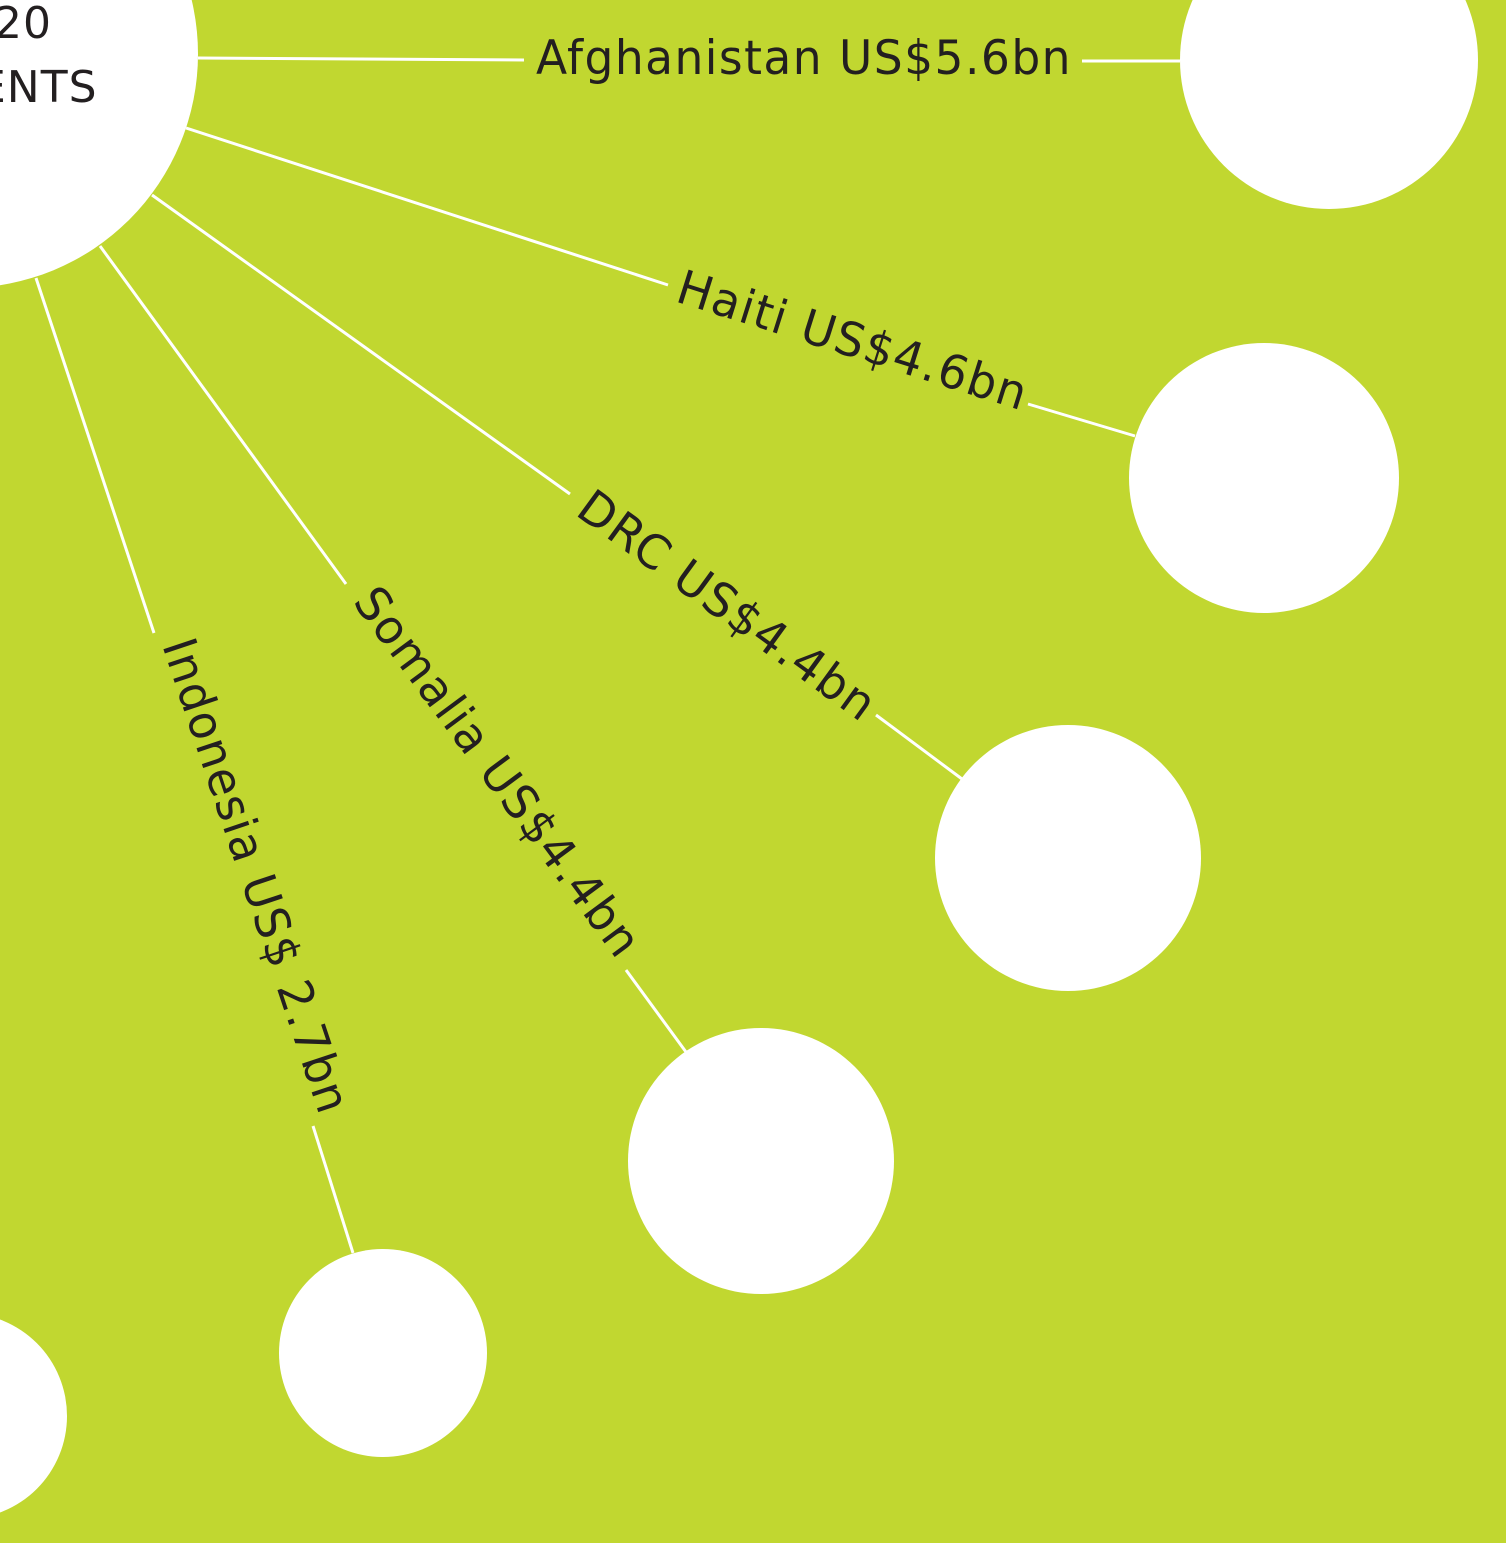 The image size is (1506, 1543). I want to click on afghanistan-connector-hub, so click(361, 59).